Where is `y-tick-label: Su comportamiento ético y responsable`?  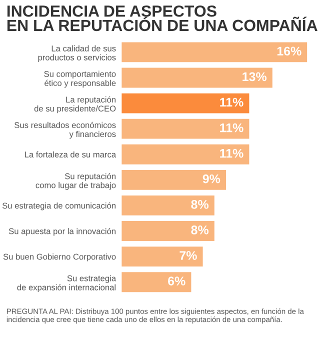
y-tick-label: Su comportamiento ético y responsable is located at coordinates (80, 79).